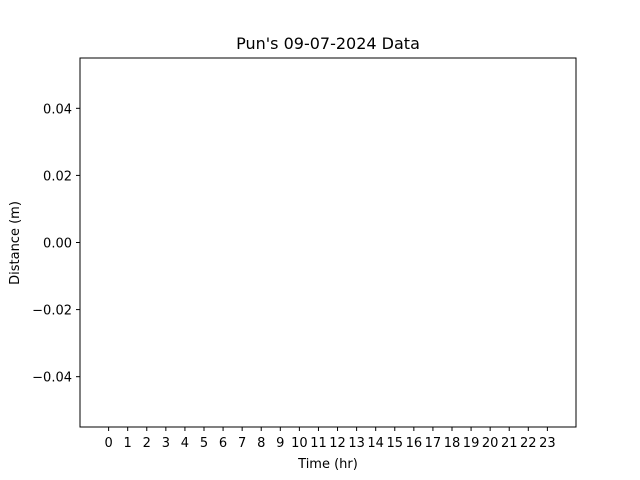  What do you see at coordinates (204, 443) in the screenshot?
I see `x-tick-label: 5` at bounding box center [204, 443].